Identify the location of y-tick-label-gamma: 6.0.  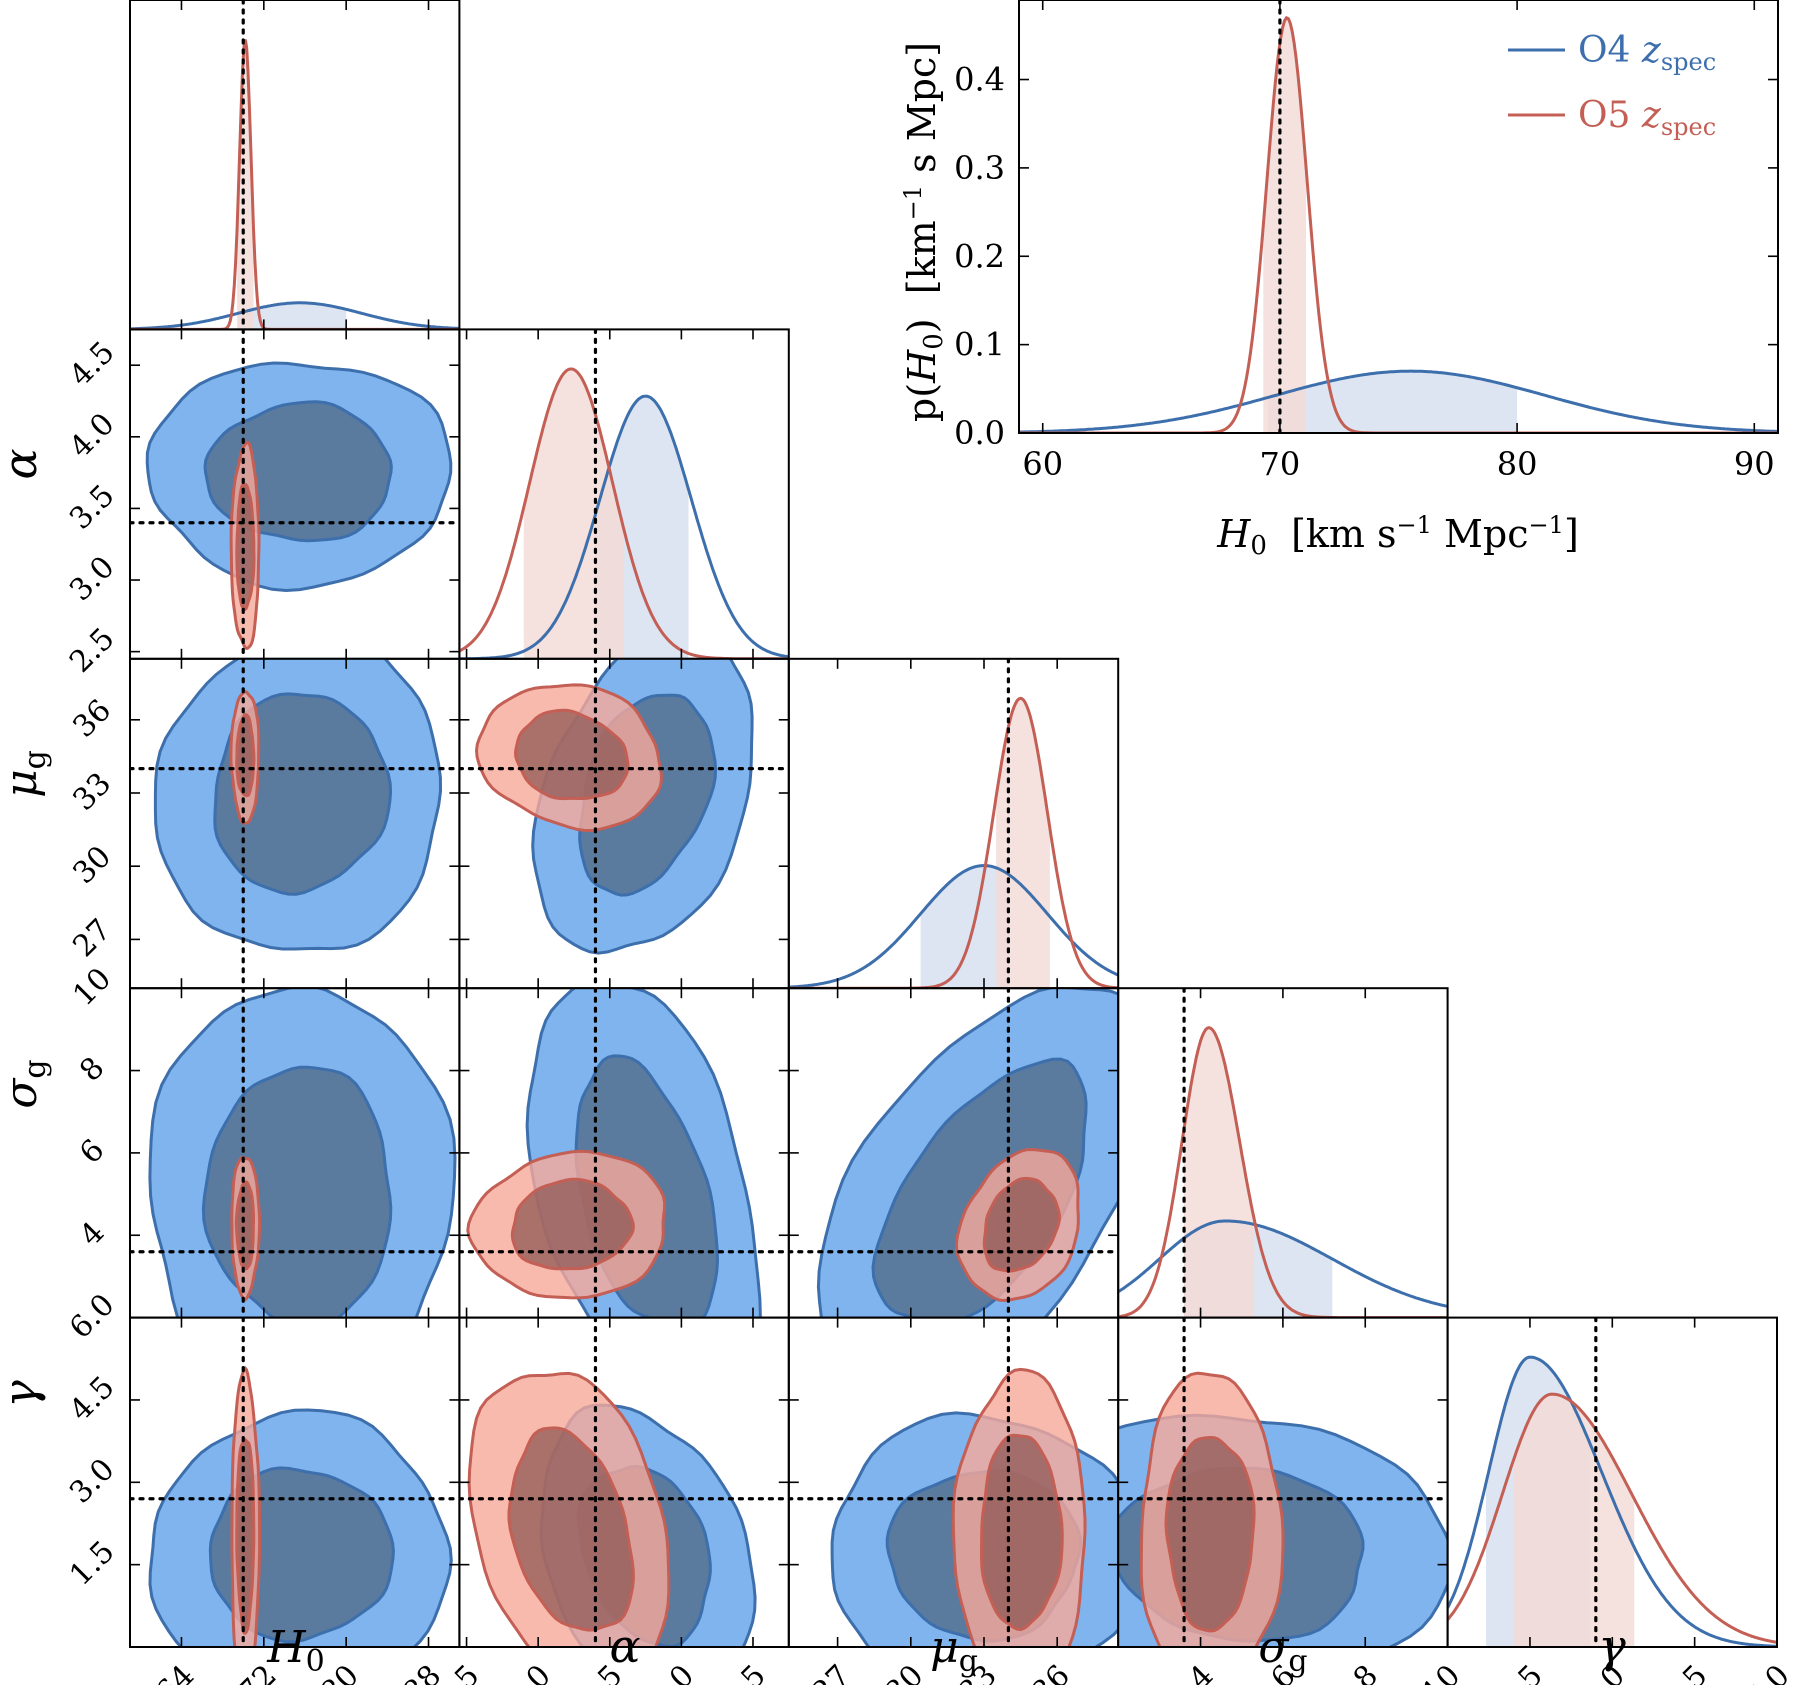
(92, 1316).